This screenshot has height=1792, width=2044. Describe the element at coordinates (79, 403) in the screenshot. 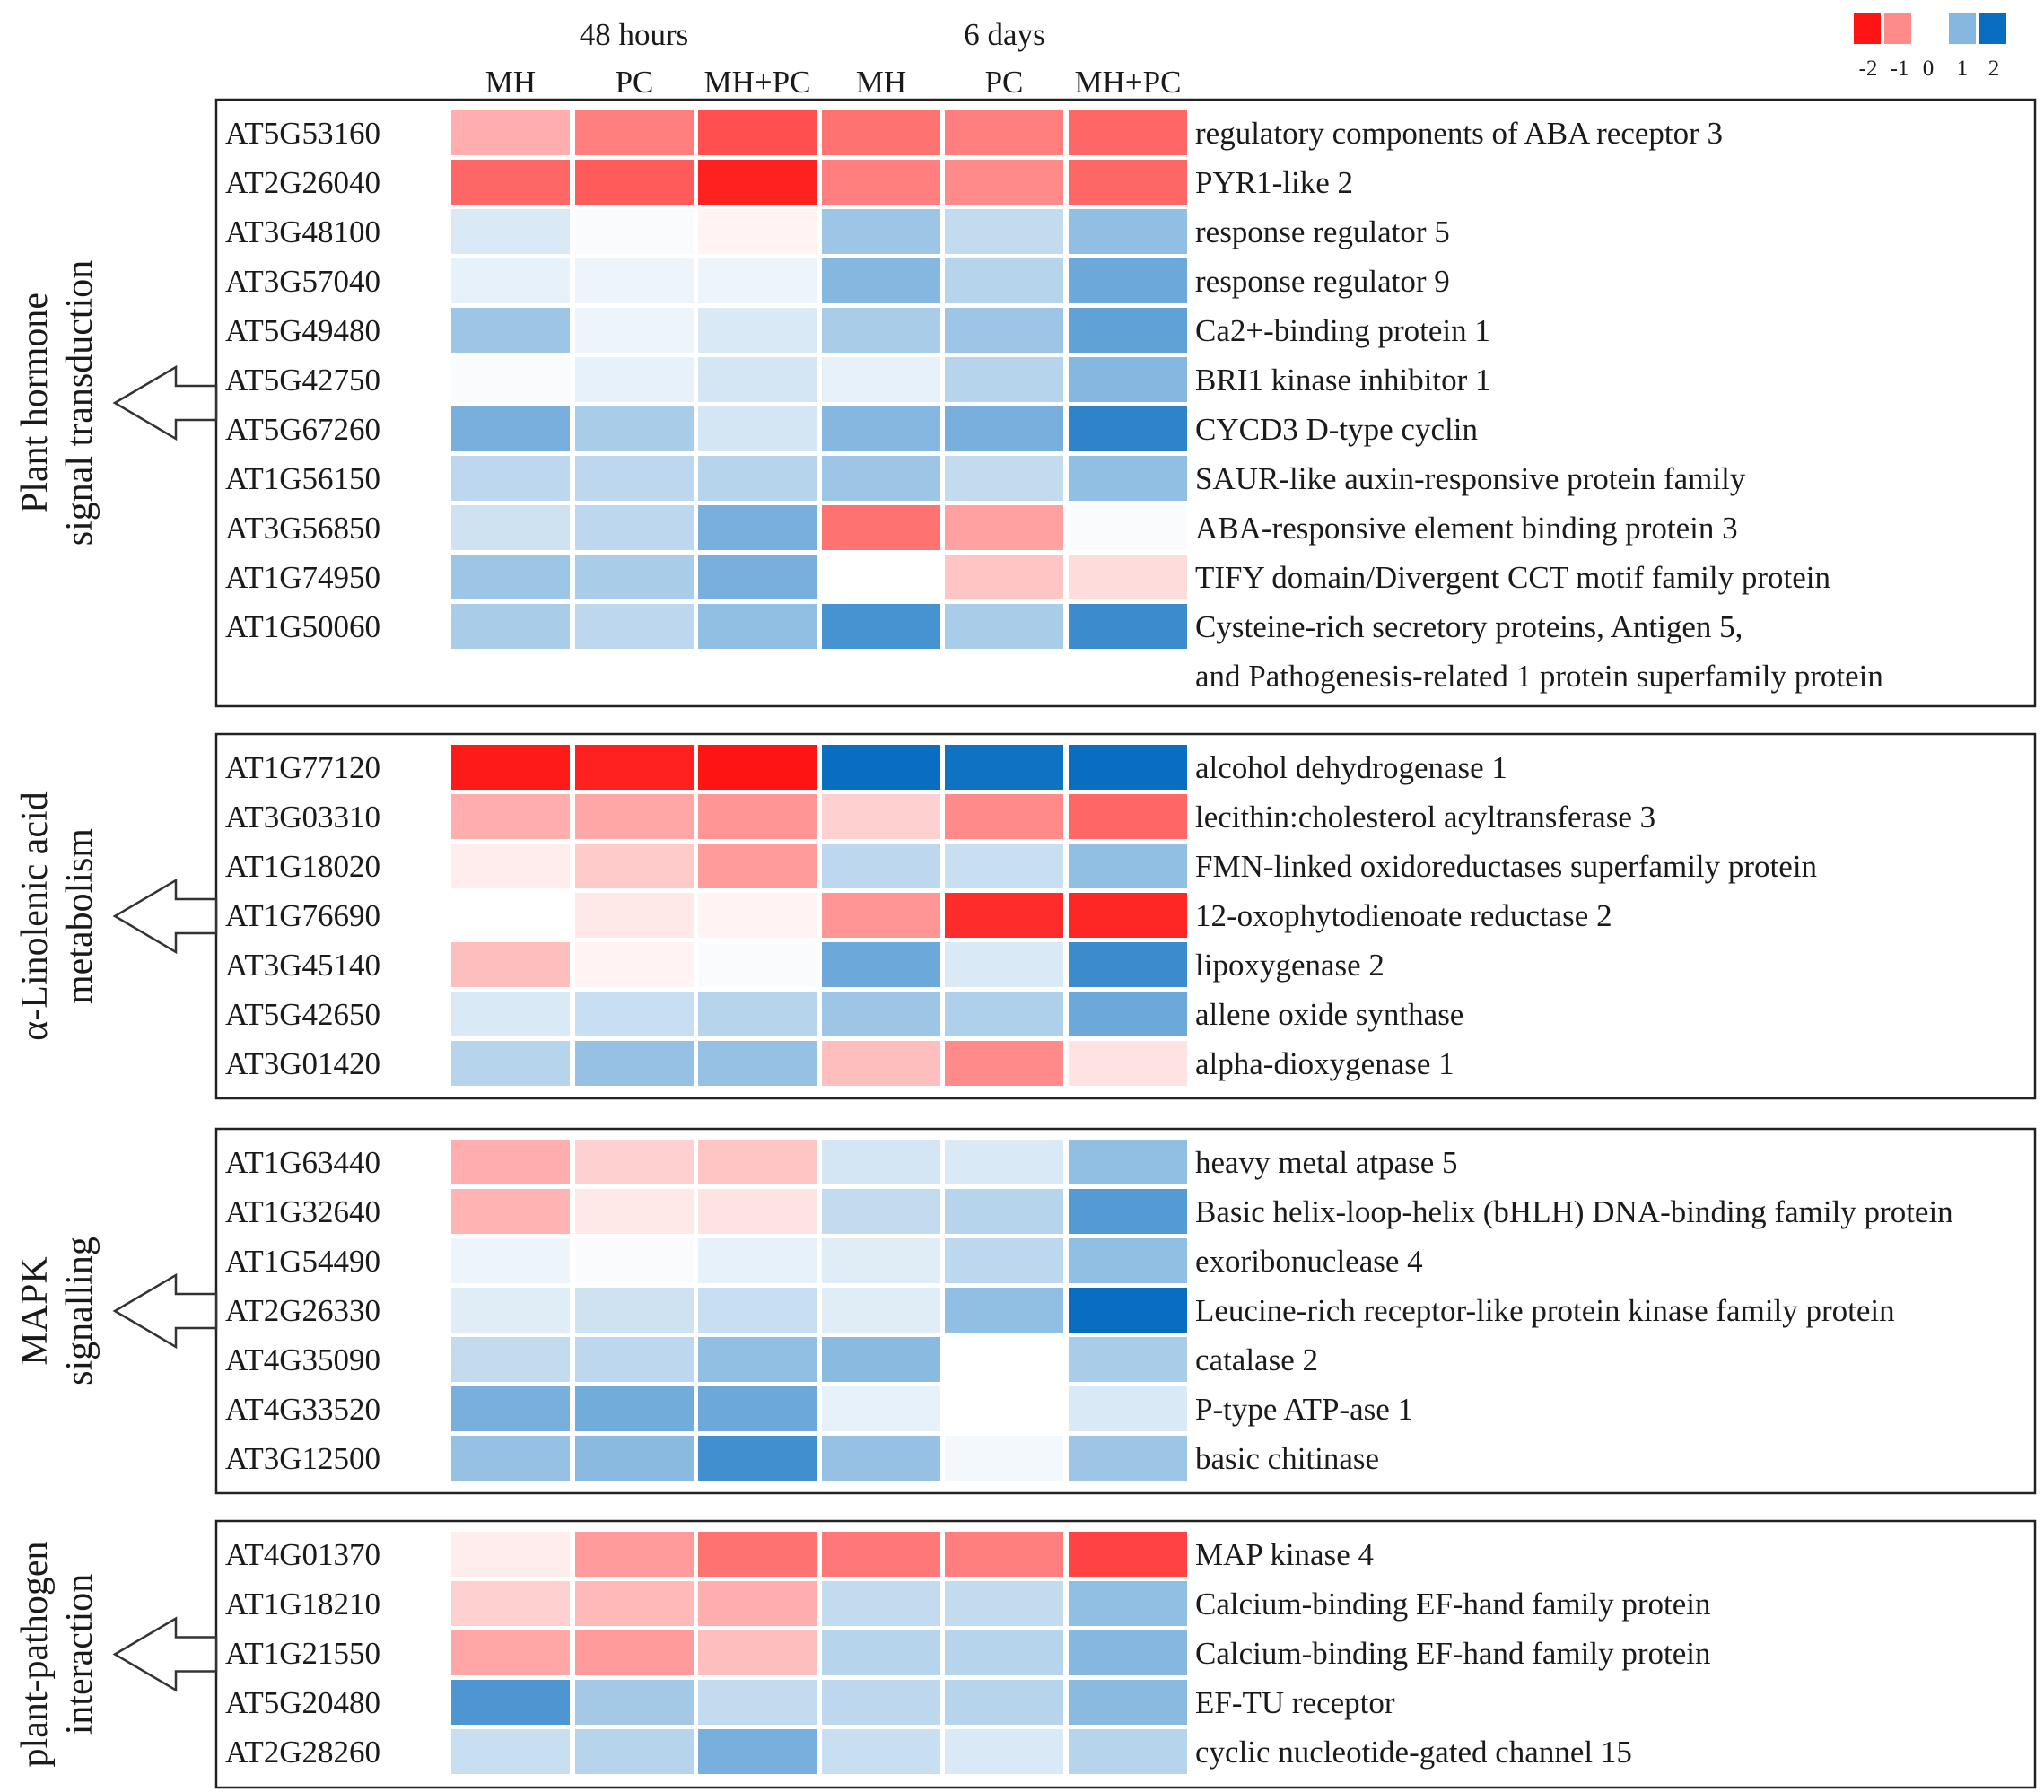

I see `section-label: signal transduction` at that location.